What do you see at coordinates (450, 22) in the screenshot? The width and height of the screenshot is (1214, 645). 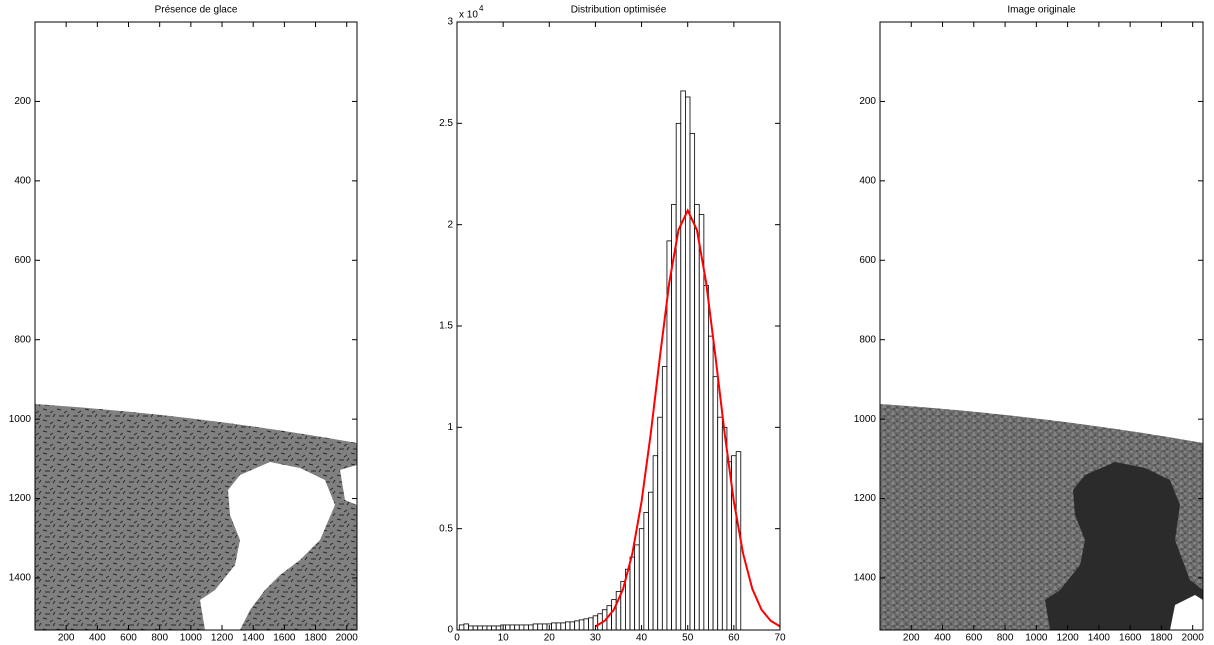 I see `y-tick-label: 3` at bounding box center [450, 22].